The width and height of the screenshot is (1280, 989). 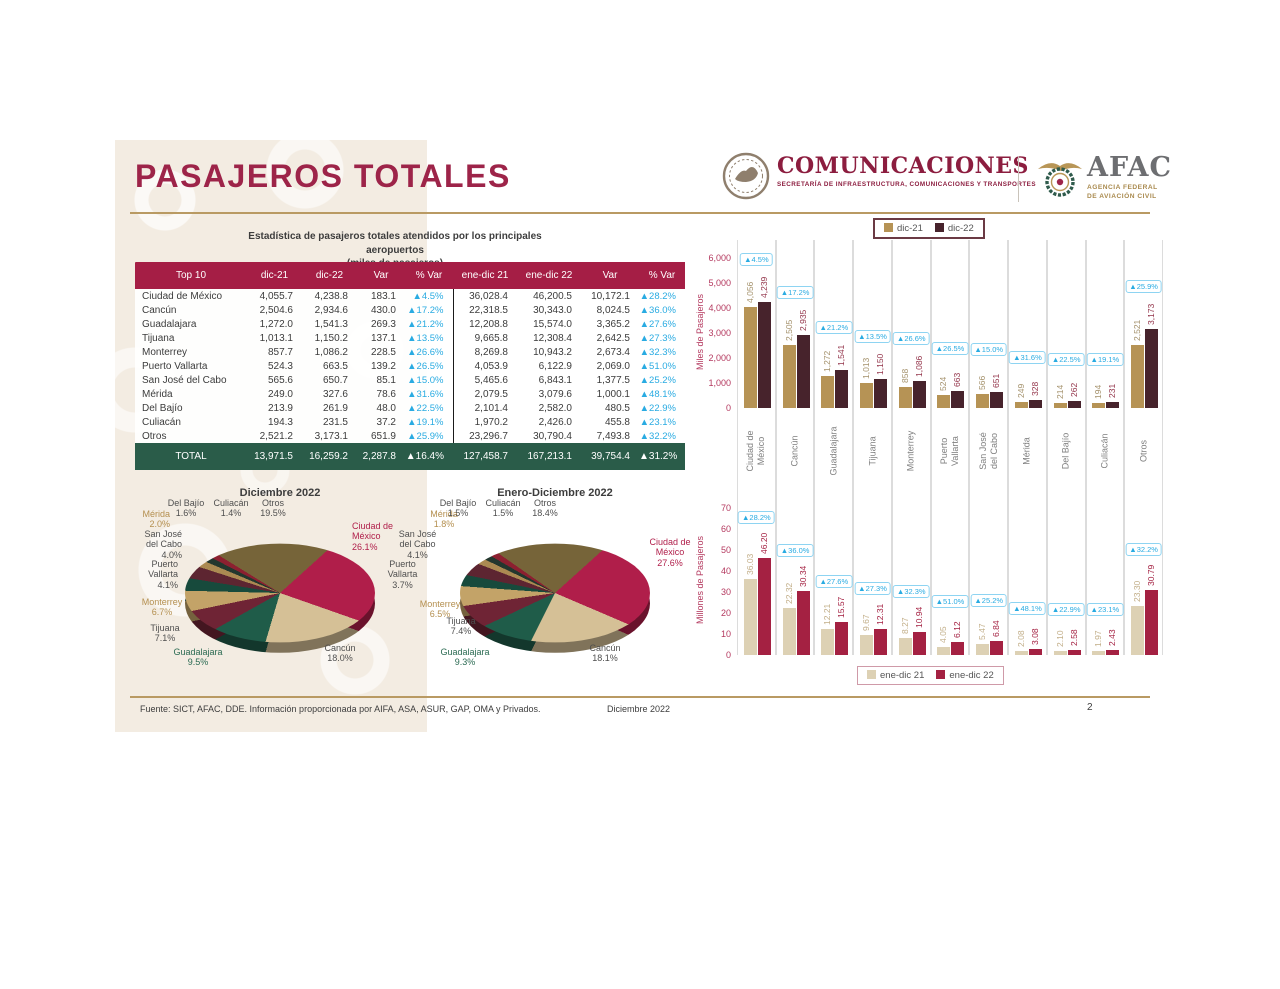 What do you see at coordinates (1065, 450) in the screenshot?
I see `category-label: Del Bajío` at bounding box center [1065, 450].